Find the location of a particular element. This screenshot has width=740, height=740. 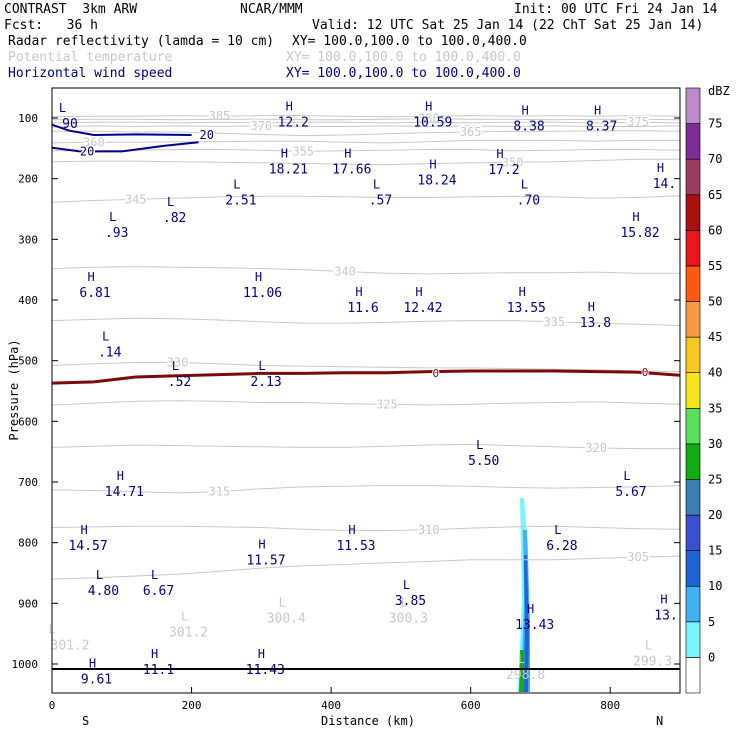

extremum-value: 3.85 is located at coordinates (410, 601).